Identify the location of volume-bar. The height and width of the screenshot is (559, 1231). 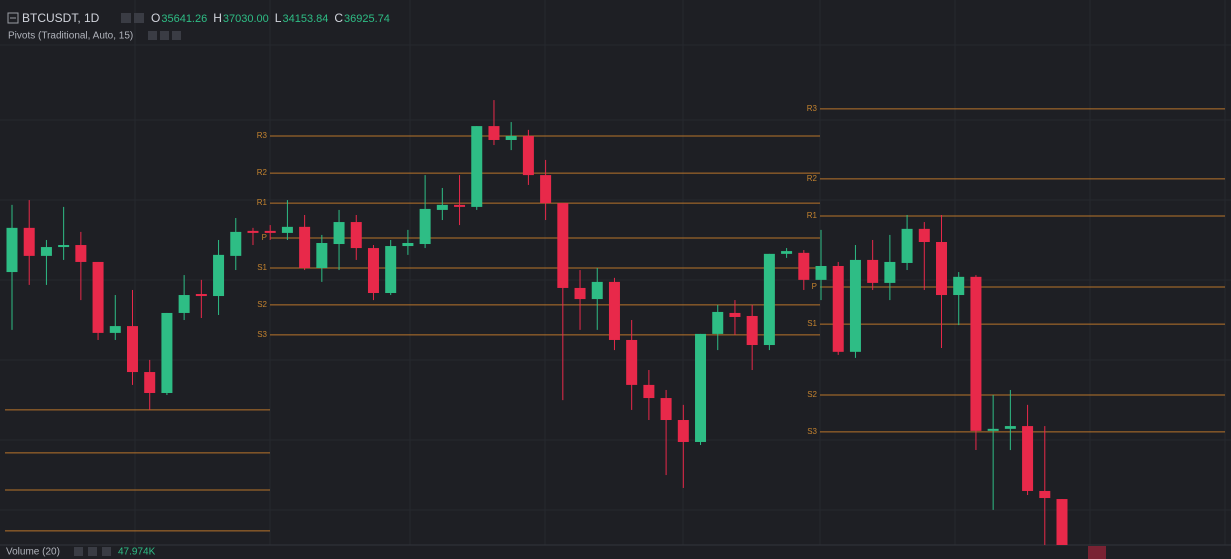
(1097, 552).